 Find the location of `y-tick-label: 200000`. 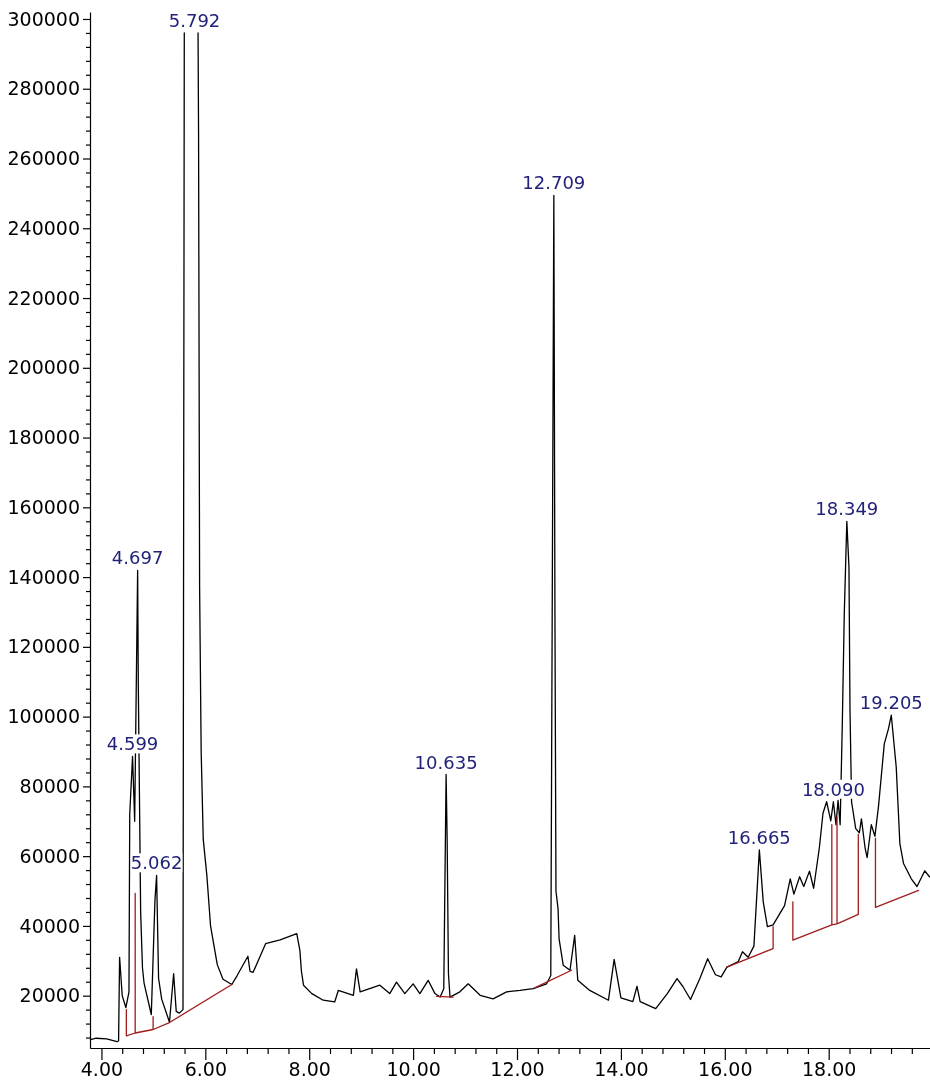

y-tick-label: 200000 is located at coordinates (43, 367).